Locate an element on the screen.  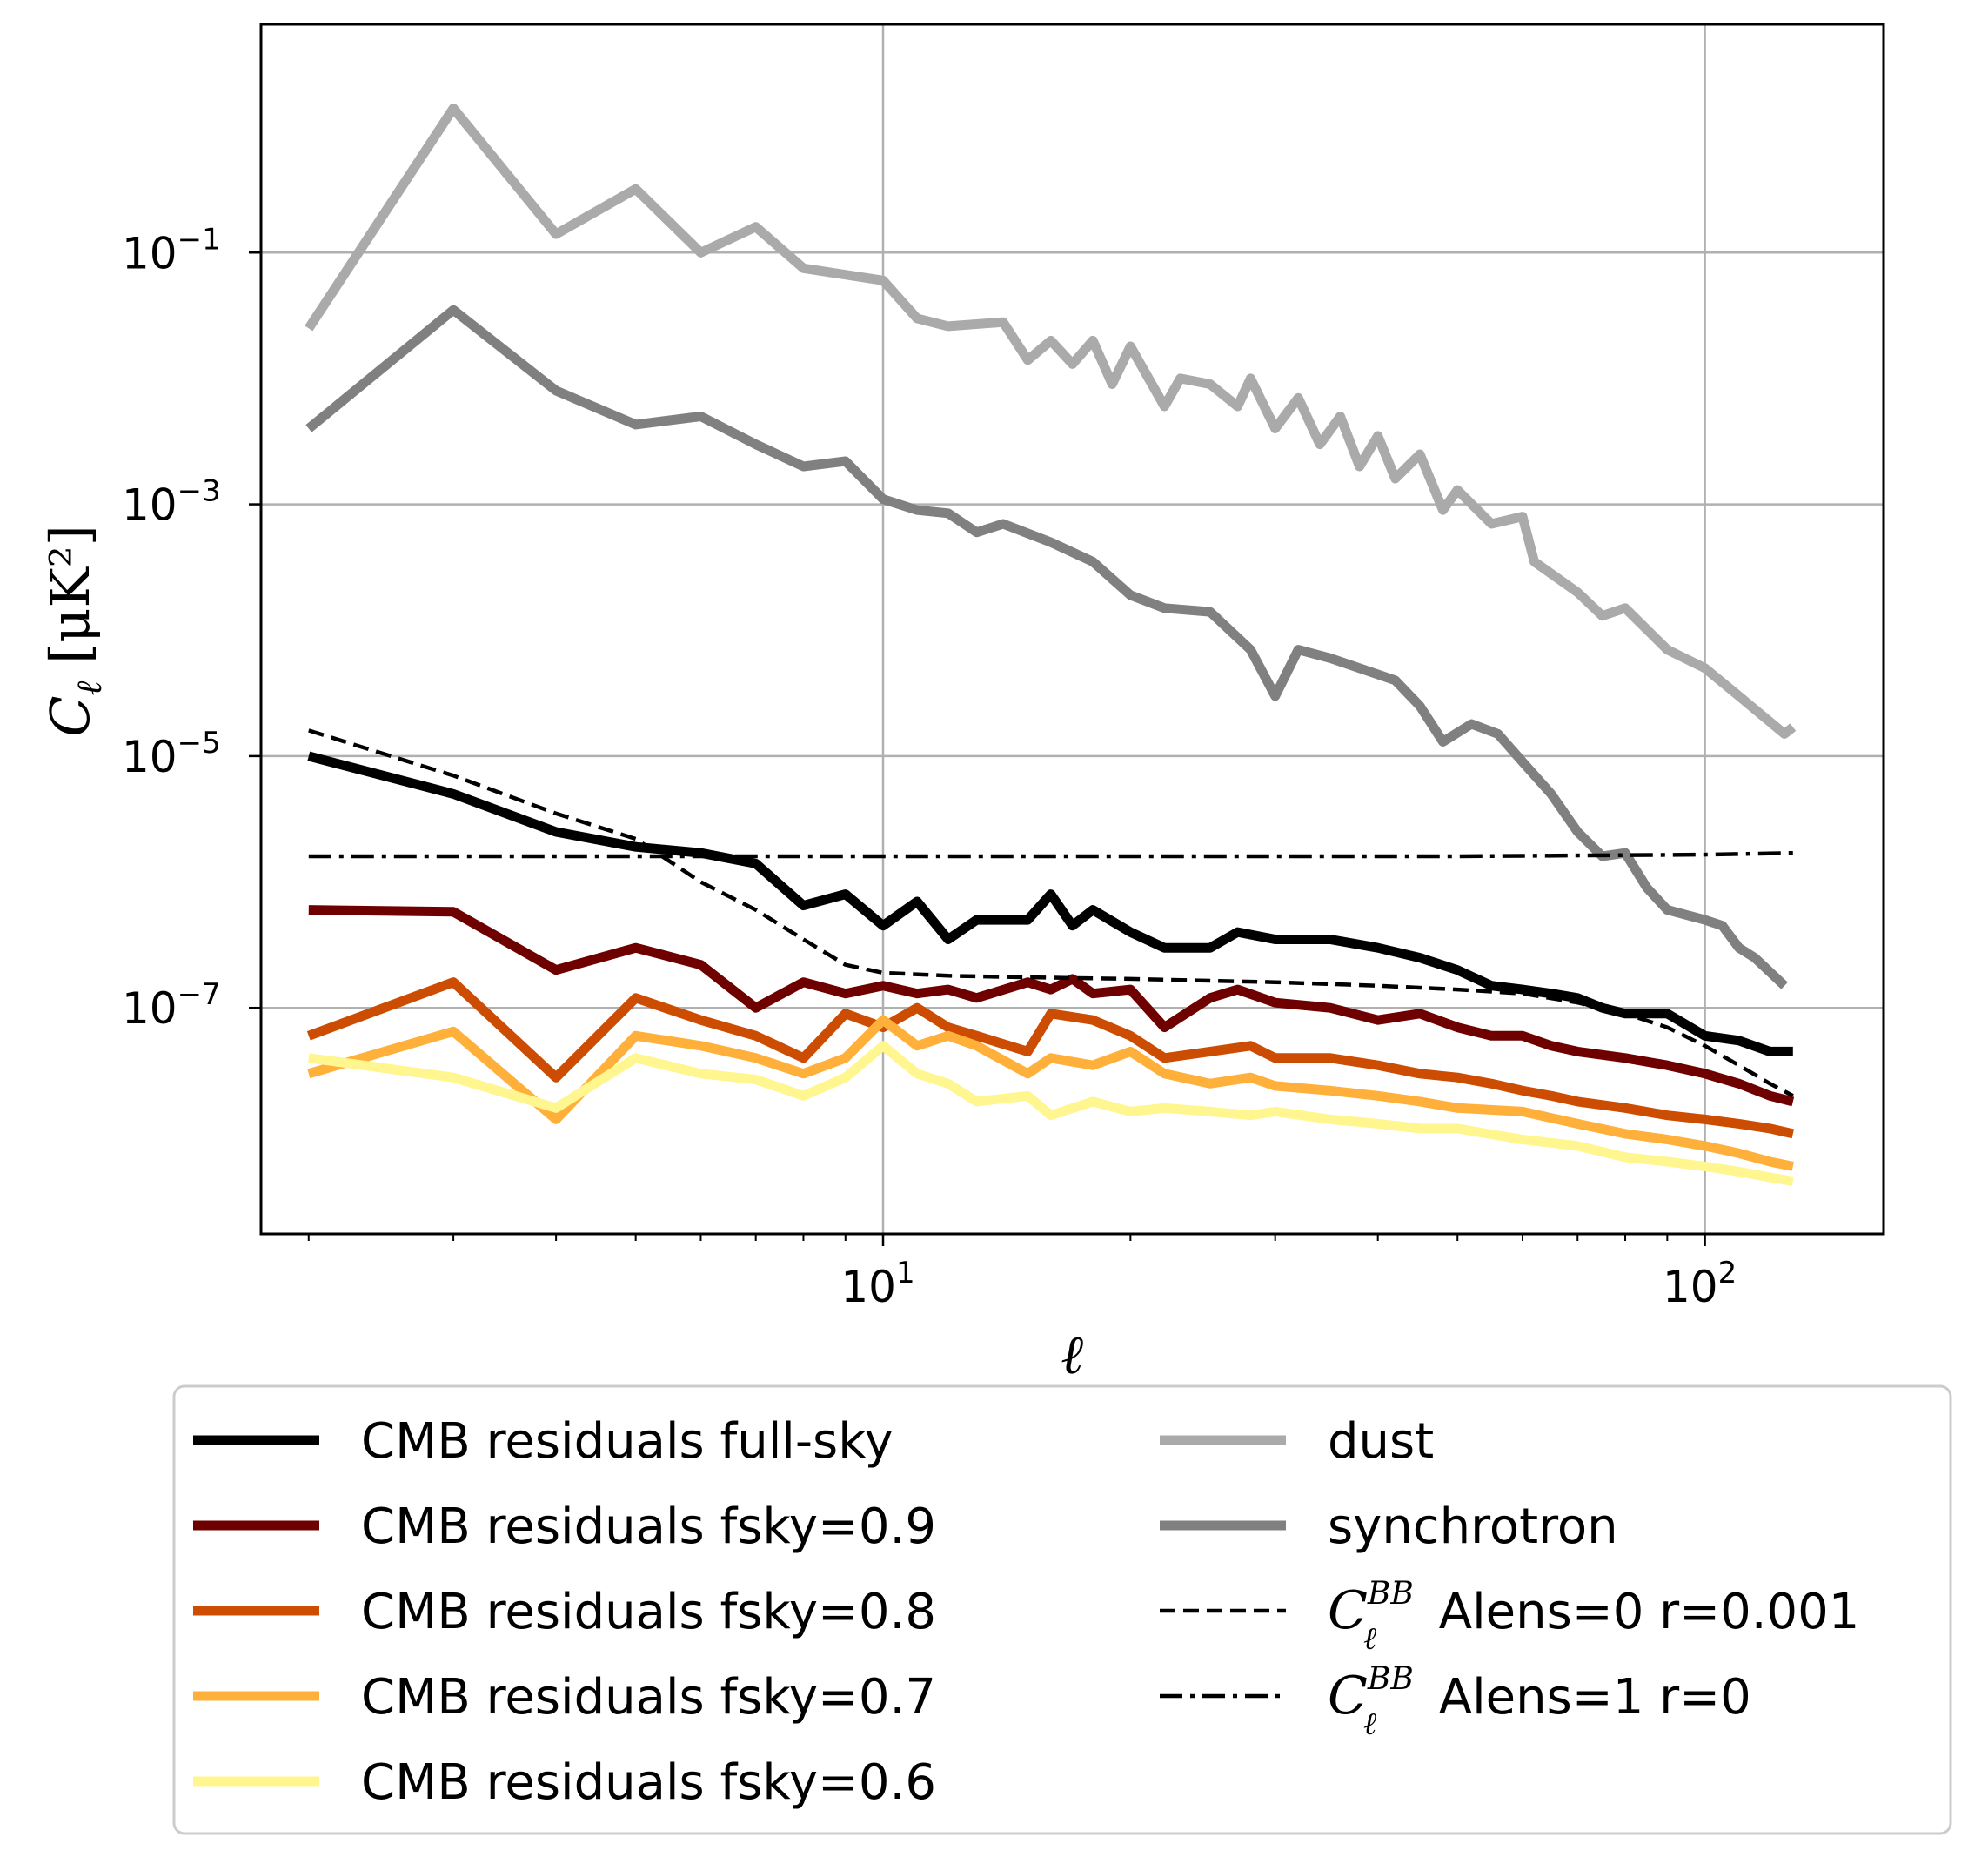
y-tick-exponent: −5 is located at coordinates (199, 743).